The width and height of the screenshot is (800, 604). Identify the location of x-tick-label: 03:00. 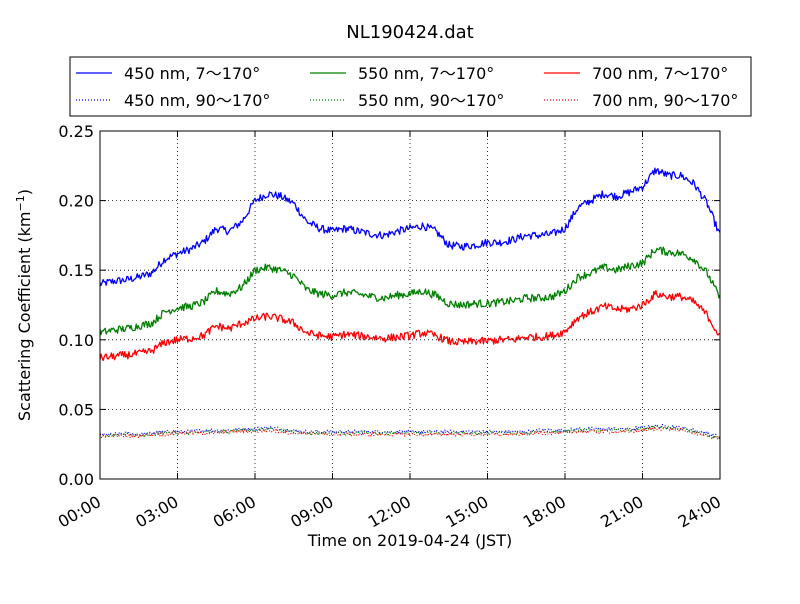
(156, 512).